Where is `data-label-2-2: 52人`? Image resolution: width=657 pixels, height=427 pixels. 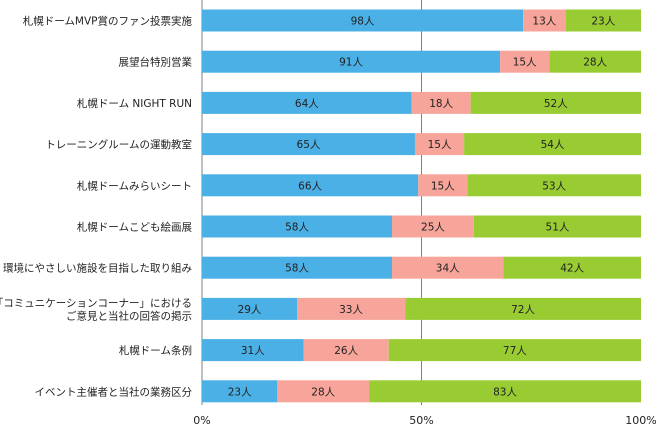
data-label-2-2: 52人 is located at coordinates (556, 104).